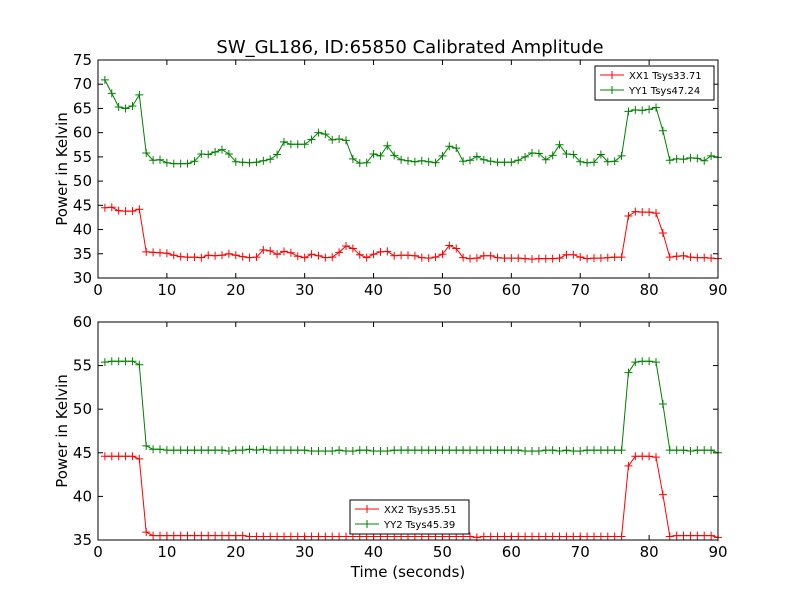 The height and width of the screenshot is (600, 800). What do you see at coordinates (82, 254) in the screenshot?
I see `y-tick-label: 35` at bounding box center [82, 254].